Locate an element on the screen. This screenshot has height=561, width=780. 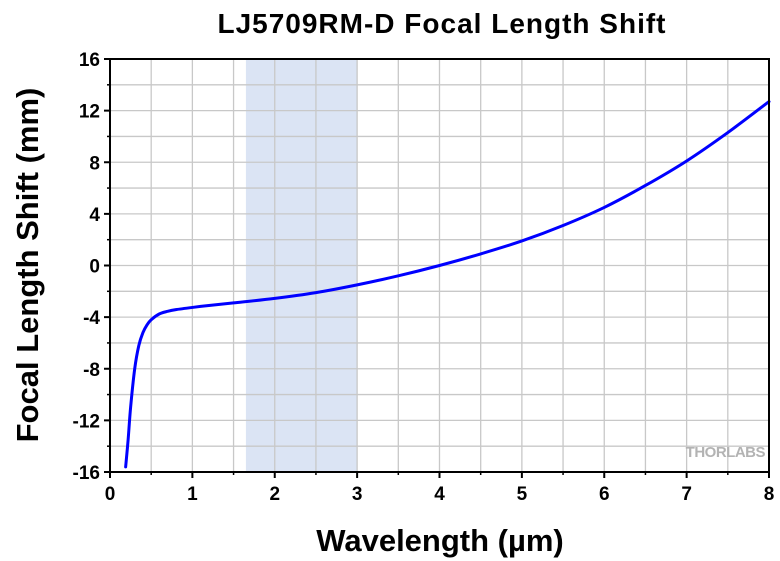
x-axis-label: Wavelength (µm) is located at coordinates (440, 540).